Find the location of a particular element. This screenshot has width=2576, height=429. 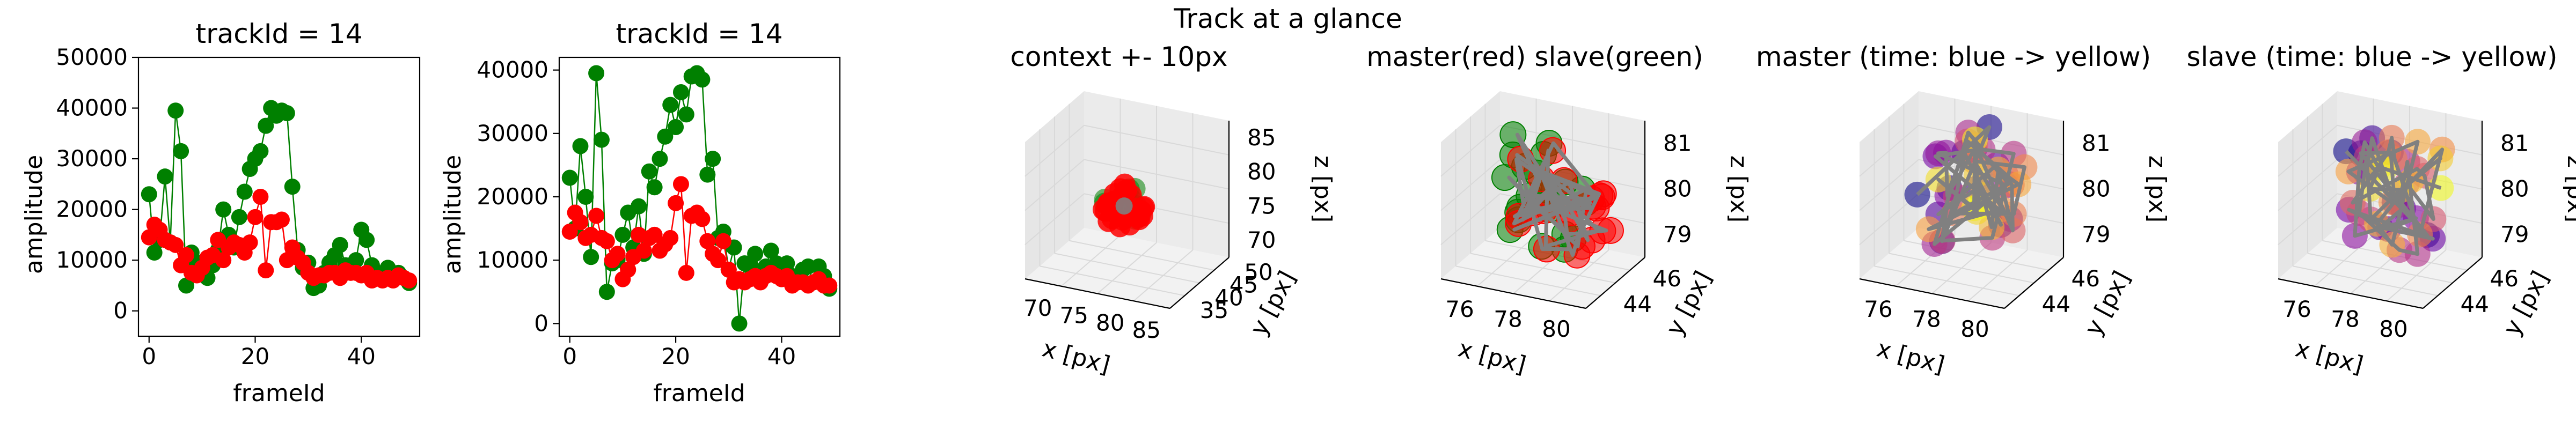

x-tick-label: 70 is located at coordinates (1037, 308).